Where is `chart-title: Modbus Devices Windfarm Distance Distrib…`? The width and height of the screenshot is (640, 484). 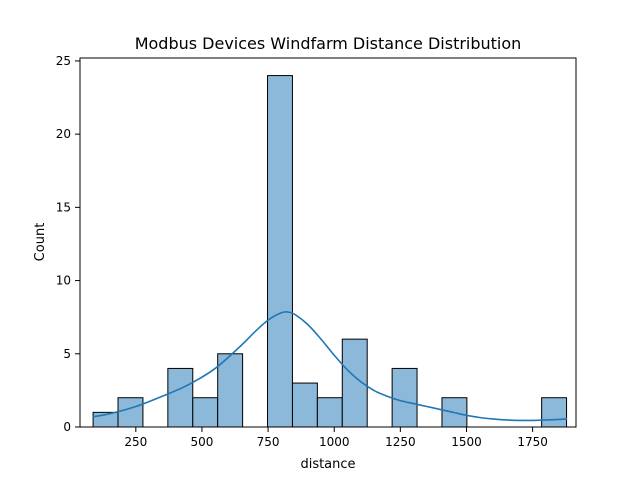
chart-title: Modbus Devices Windfarm Distance Distrib… is located at coordinates (328, 43).